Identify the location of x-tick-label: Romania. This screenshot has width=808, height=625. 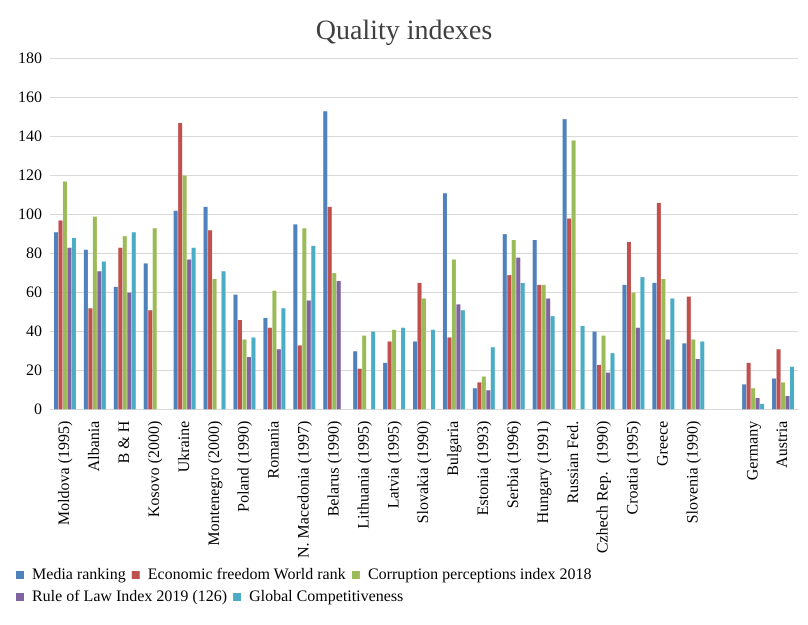
(274, 449).